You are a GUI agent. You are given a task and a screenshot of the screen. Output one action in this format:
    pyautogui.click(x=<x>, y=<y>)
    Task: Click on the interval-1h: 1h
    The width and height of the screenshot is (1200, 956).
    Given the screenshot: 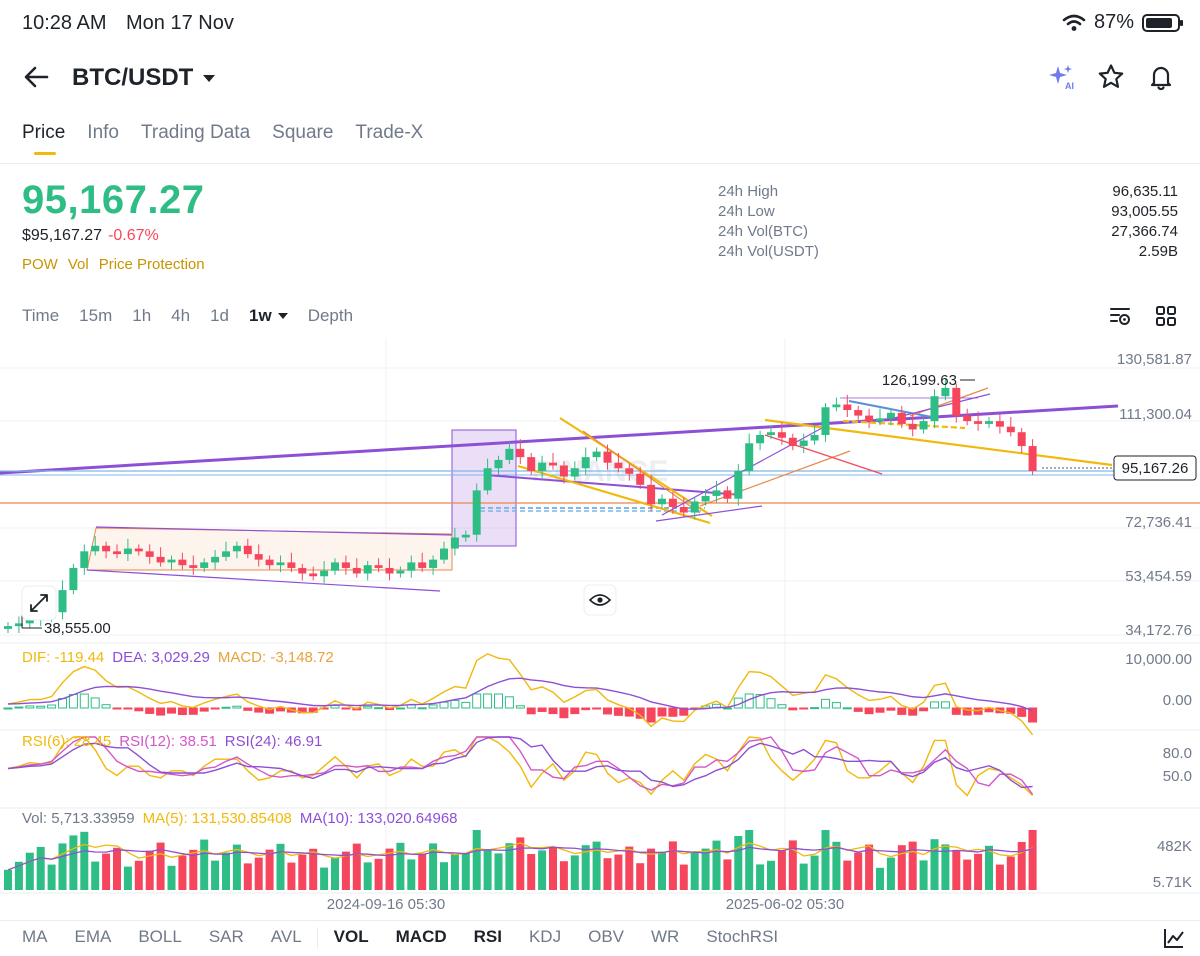 What is the action you would take?
    pyautogui.click(x=142, y=315)
    